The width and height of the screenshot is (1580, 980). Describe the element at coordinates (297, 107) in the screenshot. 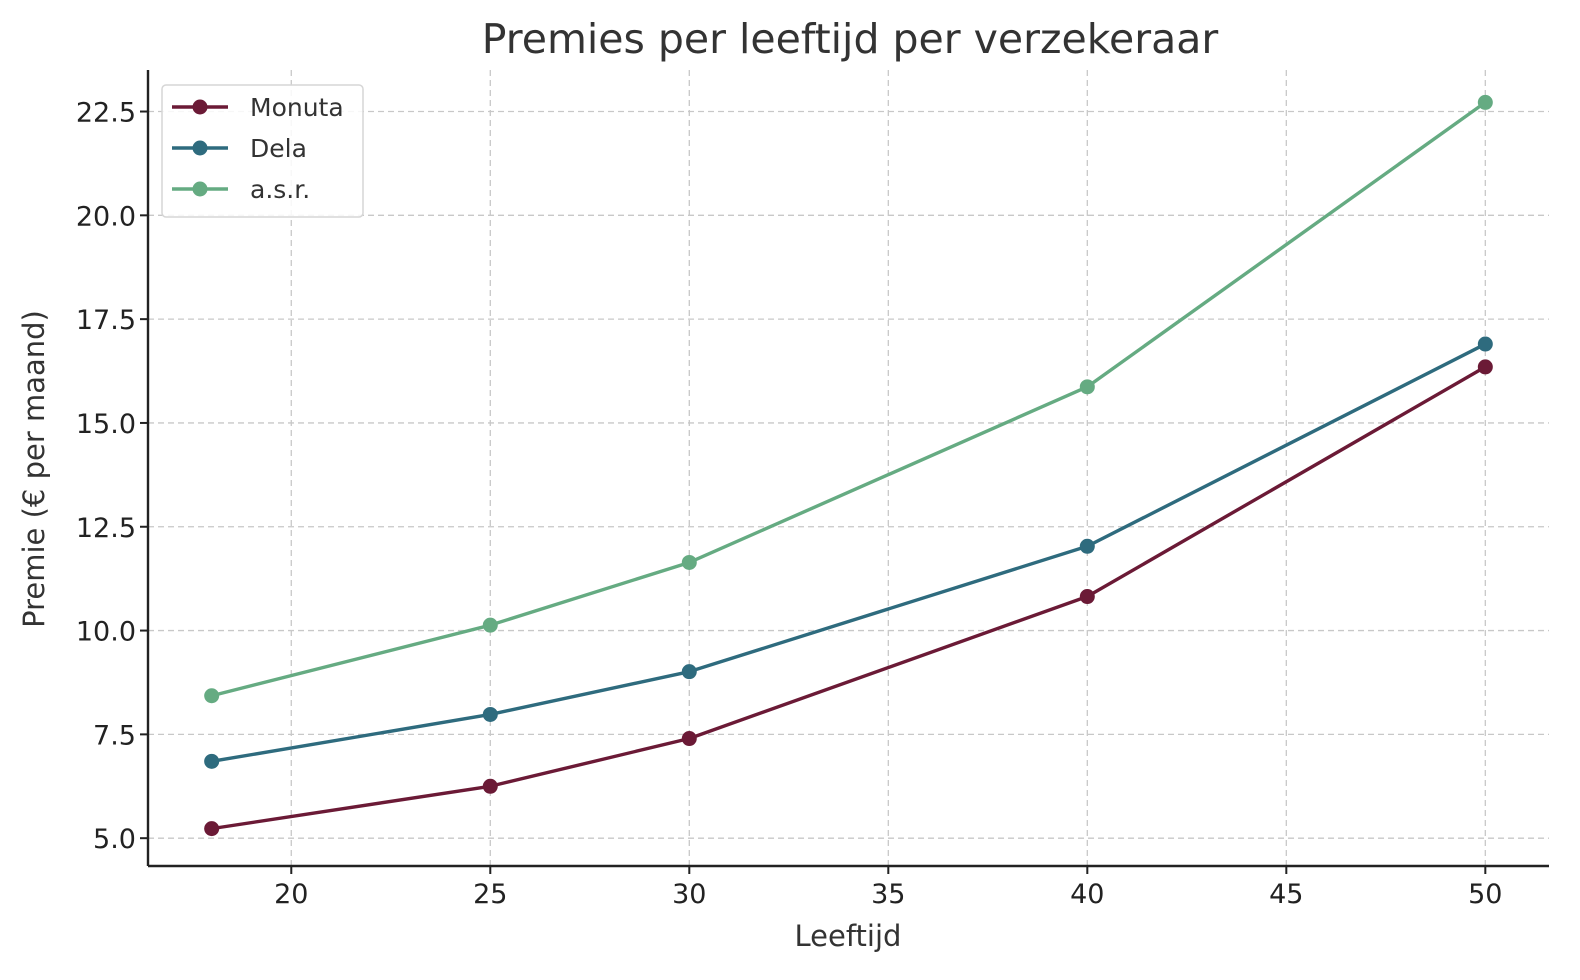

I see `legend-label: Monuta` at that location.